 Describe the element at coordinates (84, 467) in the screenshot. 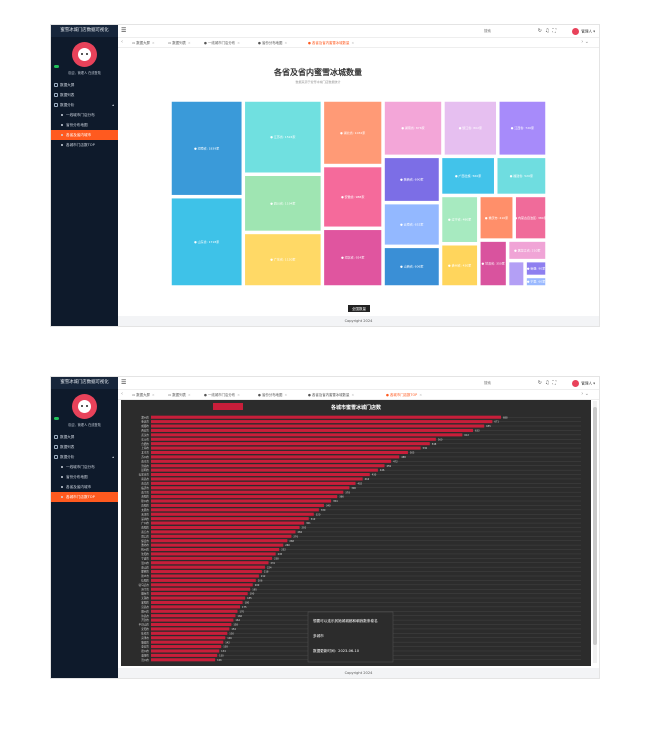

I see `sidebar-item-3: 一线城市门店分布` at that location.